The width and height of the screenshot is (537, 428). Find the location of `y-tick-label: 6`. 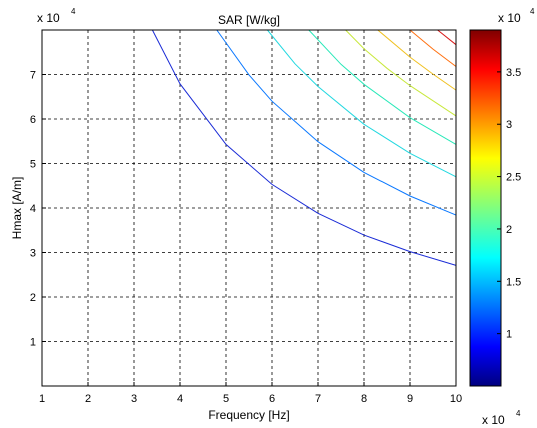

y-tick-label: 6 is located at coordinates (33, 120).